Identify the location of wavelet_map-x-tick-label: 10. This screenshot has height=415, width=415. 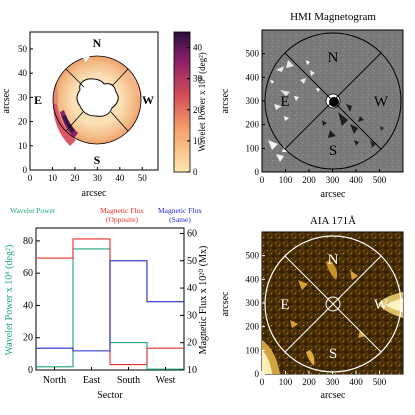
(53, 178).